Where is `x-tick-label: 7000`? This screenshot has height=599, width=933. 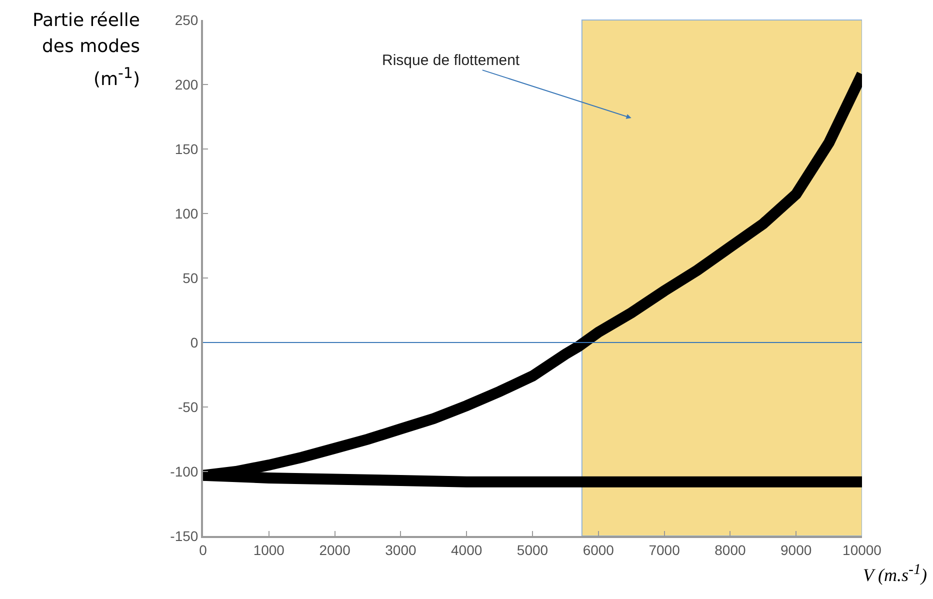
x-tick-label: 7000 is located at coordinates (664, 550).